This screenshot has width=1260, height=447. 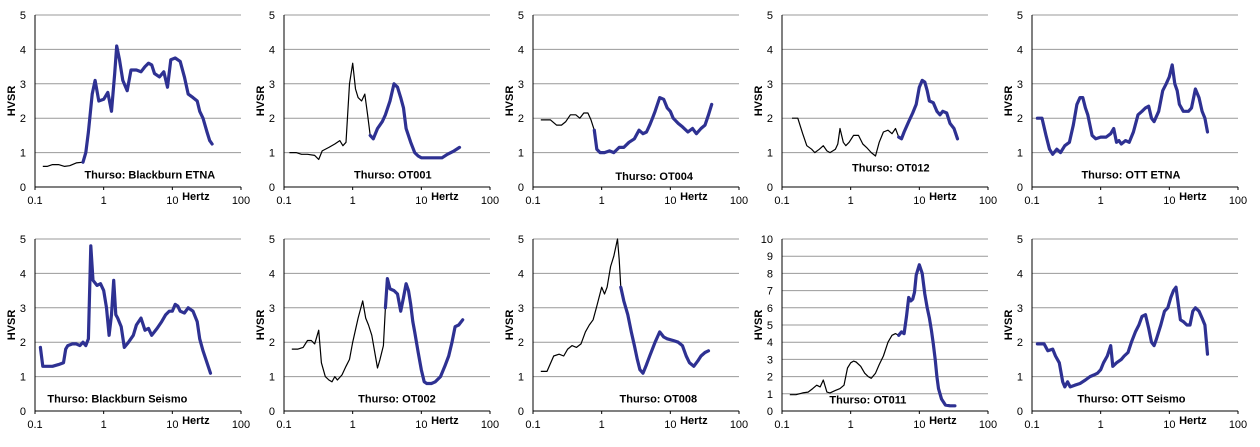 I want to click on chart-3-thick-series-line, so click(x=653, y=125).